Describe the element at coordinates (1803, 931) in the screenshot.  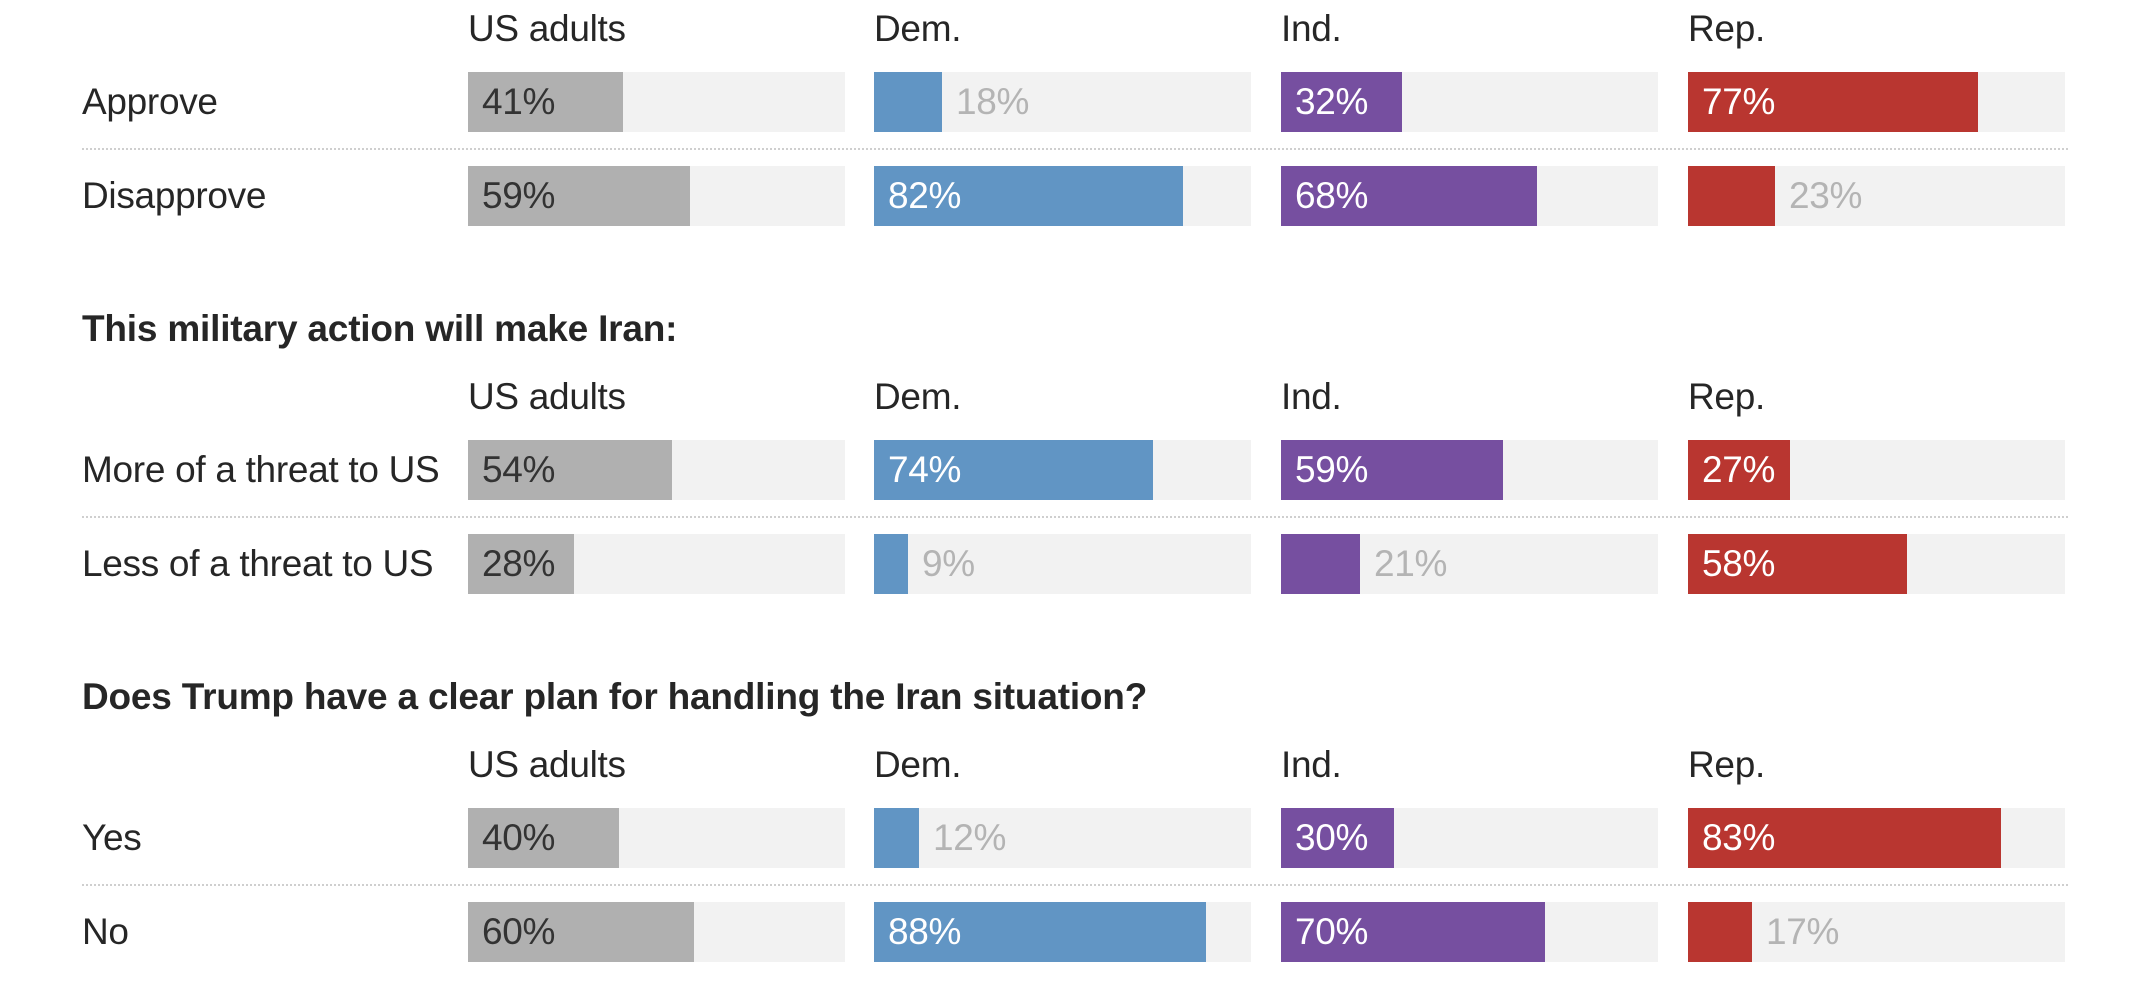
I see `bar-value-label: 17%` at that location.